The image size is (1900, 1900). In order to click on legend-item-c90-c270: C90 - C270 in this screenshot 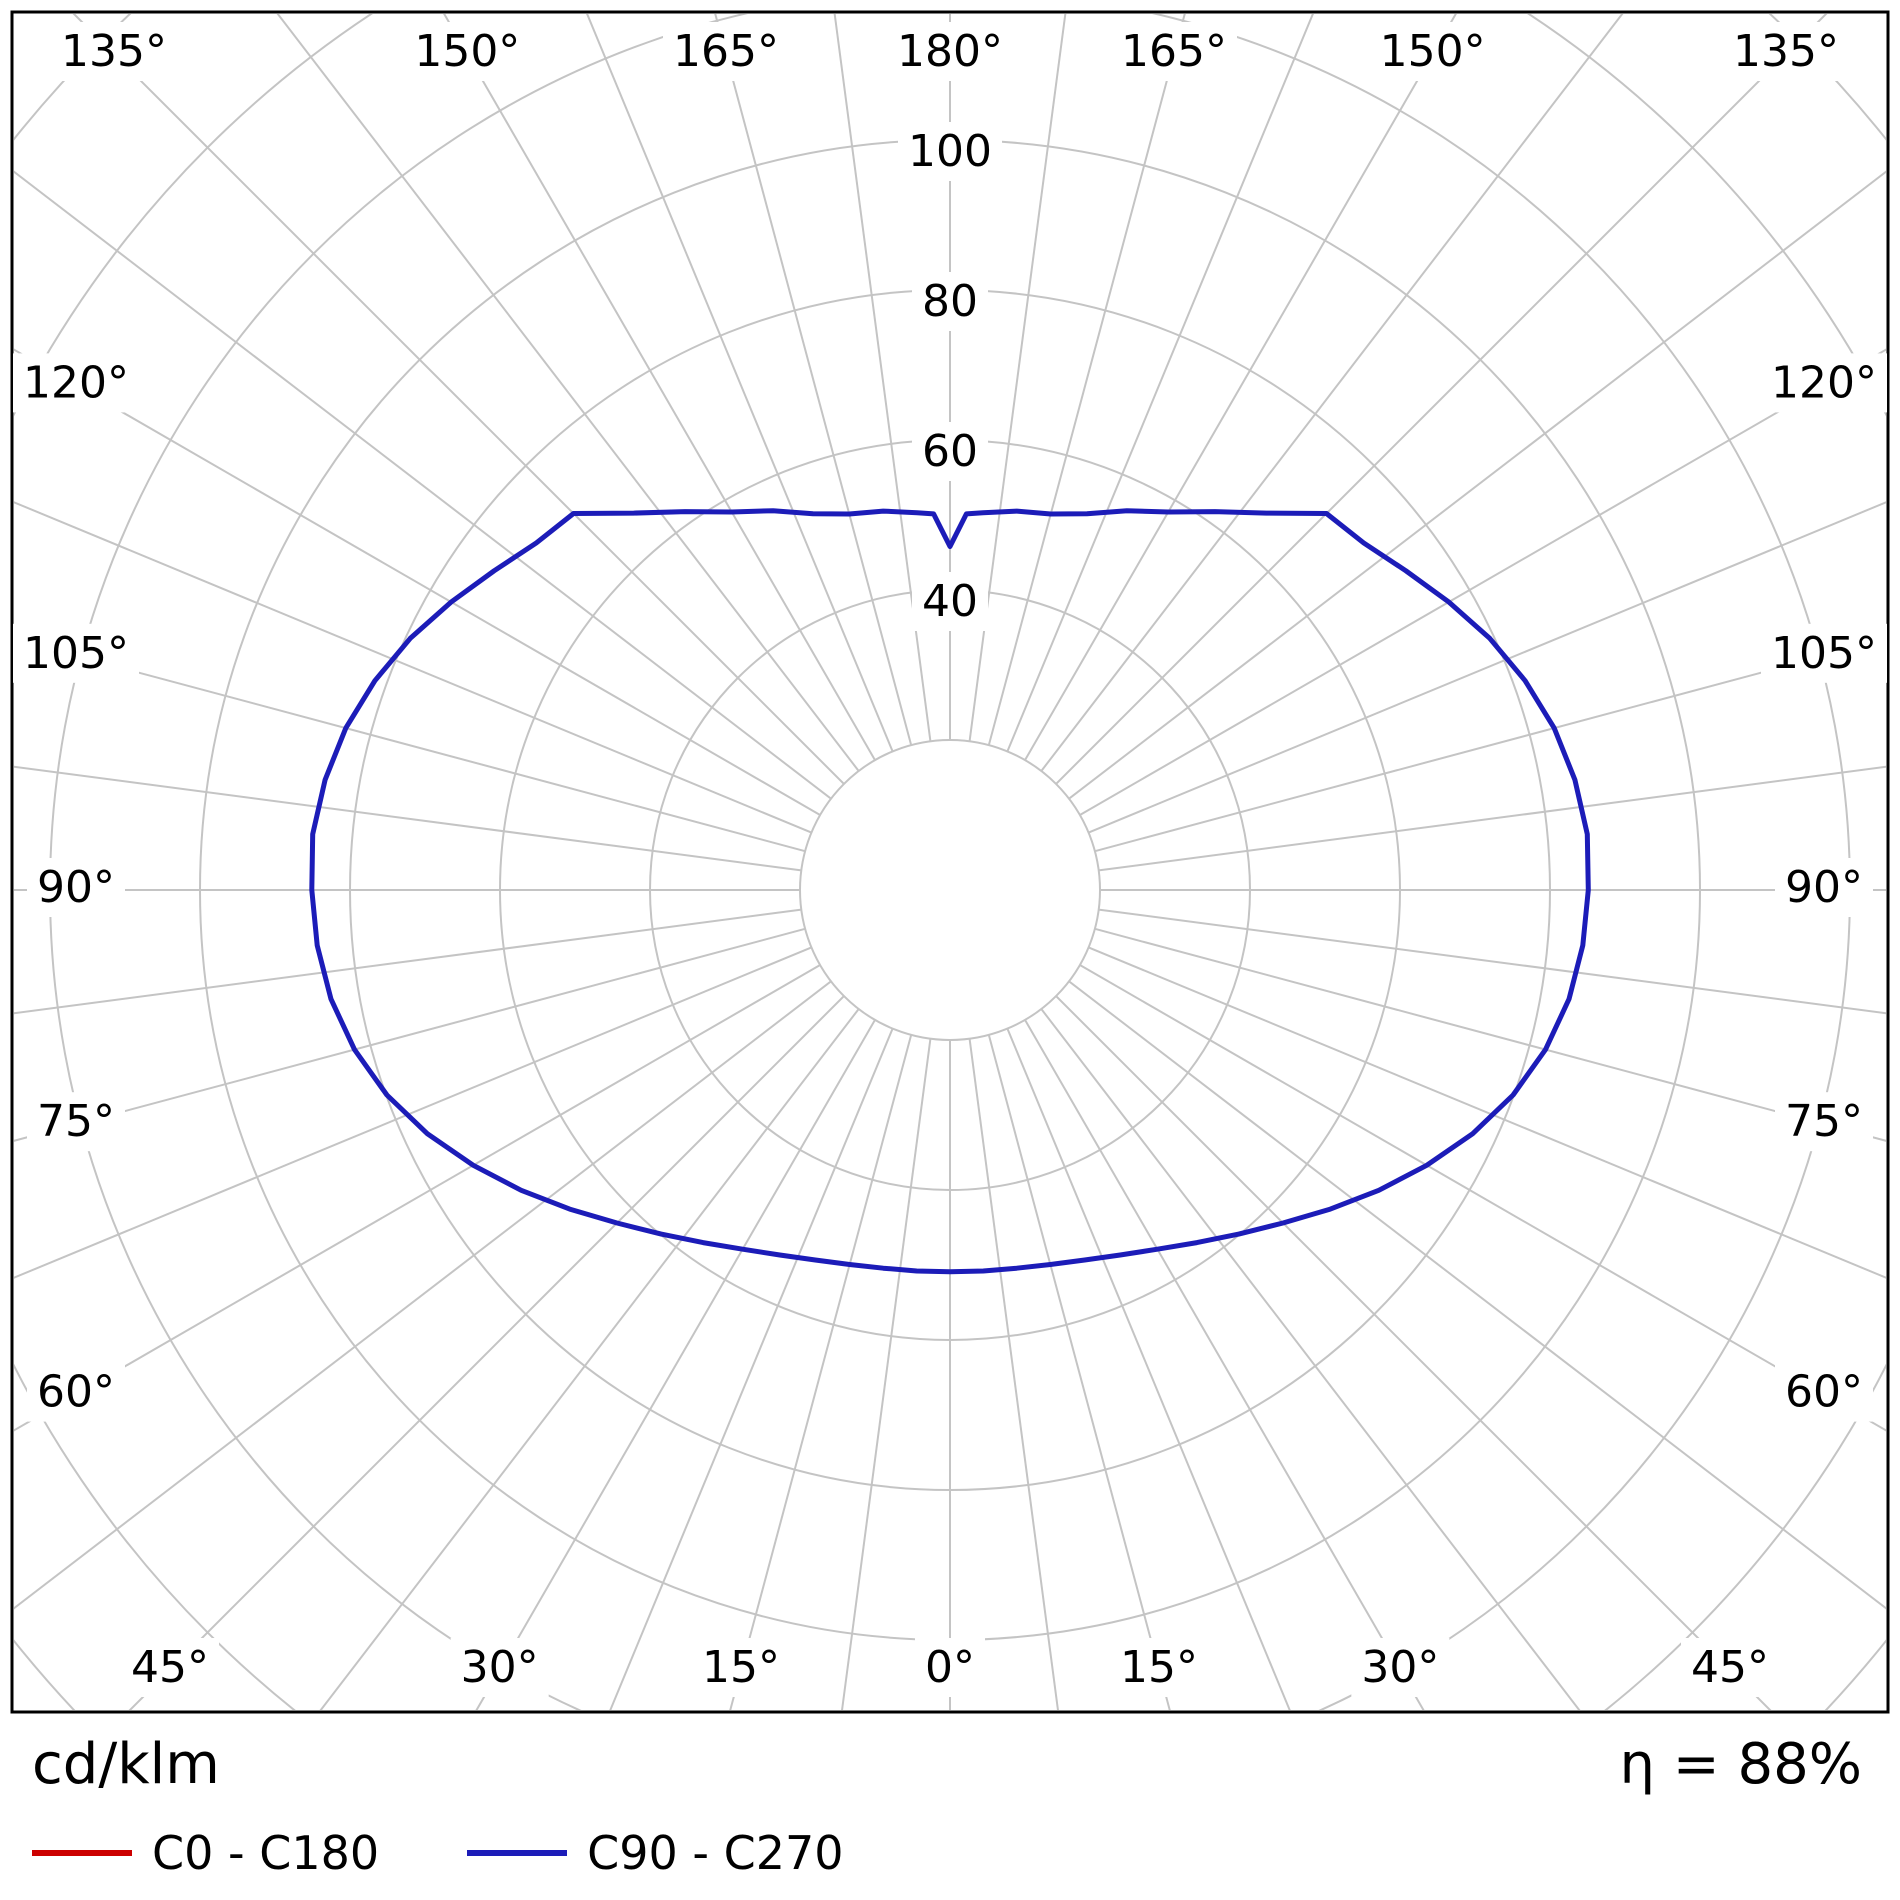, I will do `click(655, 1853)`.